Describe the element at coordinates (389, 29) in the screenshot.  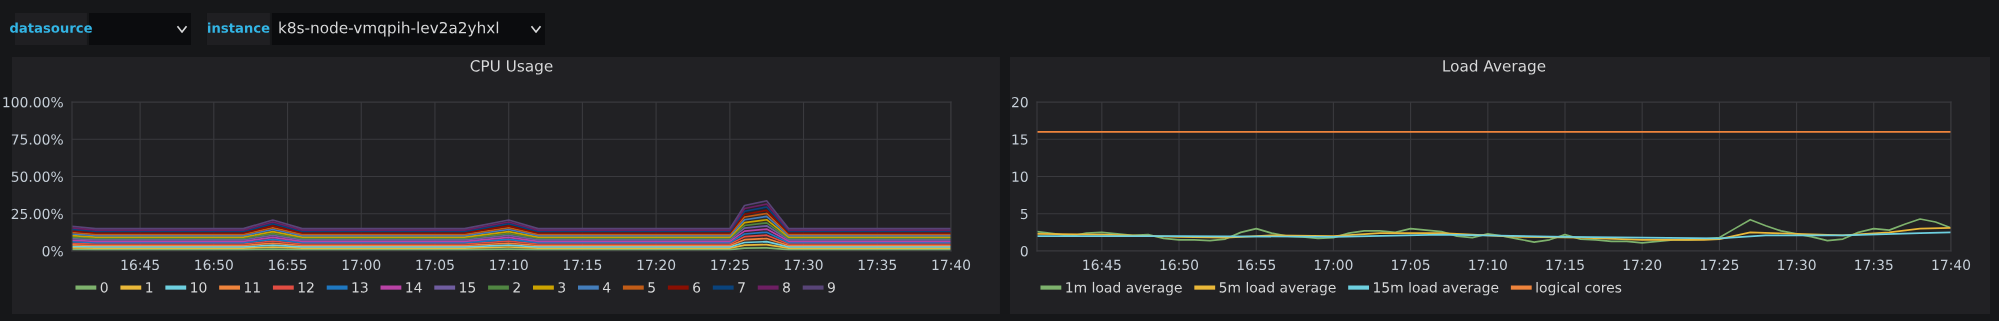
I see `text: k8s-node-vmqpih-lev2a2yhxl` at that location.